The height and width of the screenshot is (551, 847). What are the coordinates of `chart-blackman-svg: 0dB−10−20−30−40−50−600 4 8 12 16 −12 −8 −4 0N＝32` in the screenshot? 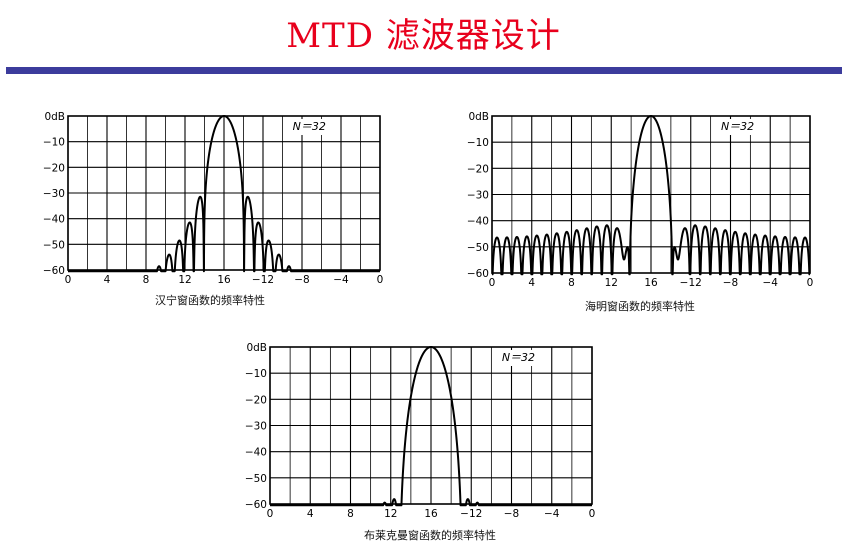 It's located at (420, 431).